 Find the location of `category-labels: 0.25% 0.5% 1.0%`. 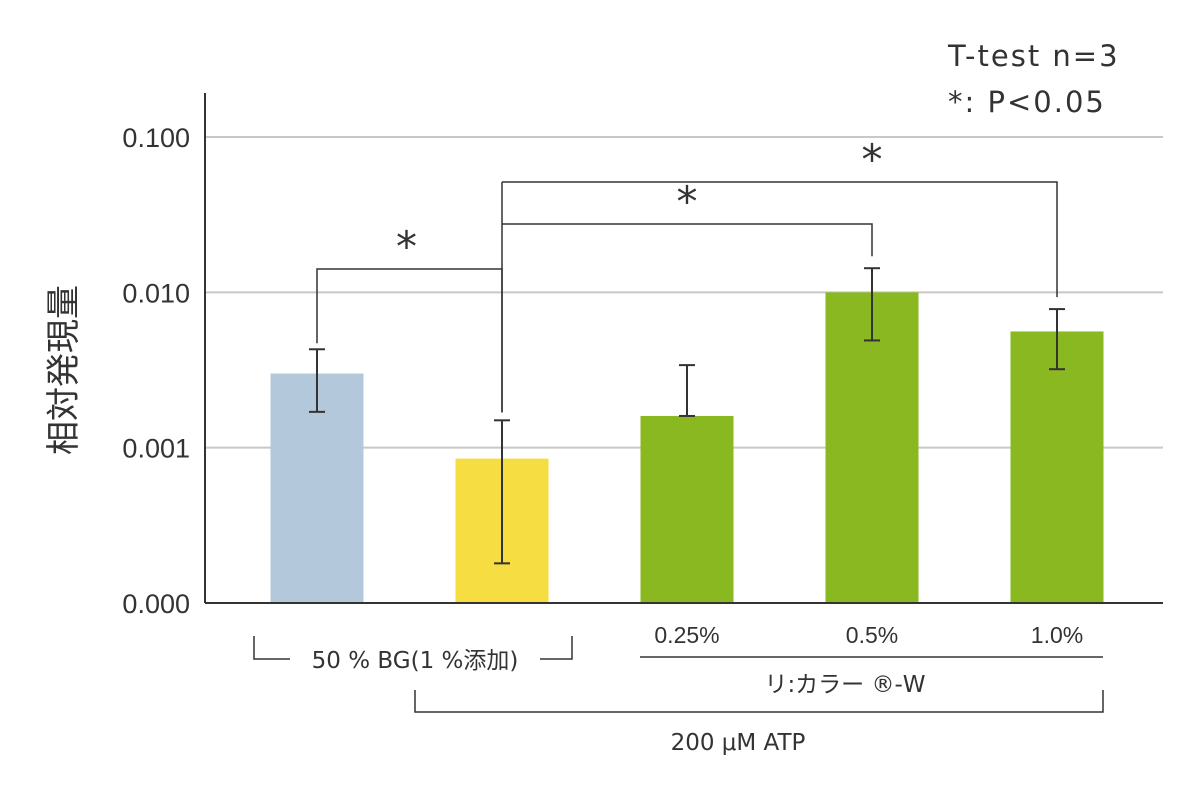

category-labels: 0.25% 0.5% 1.0% is located at coordinates (868, 635).